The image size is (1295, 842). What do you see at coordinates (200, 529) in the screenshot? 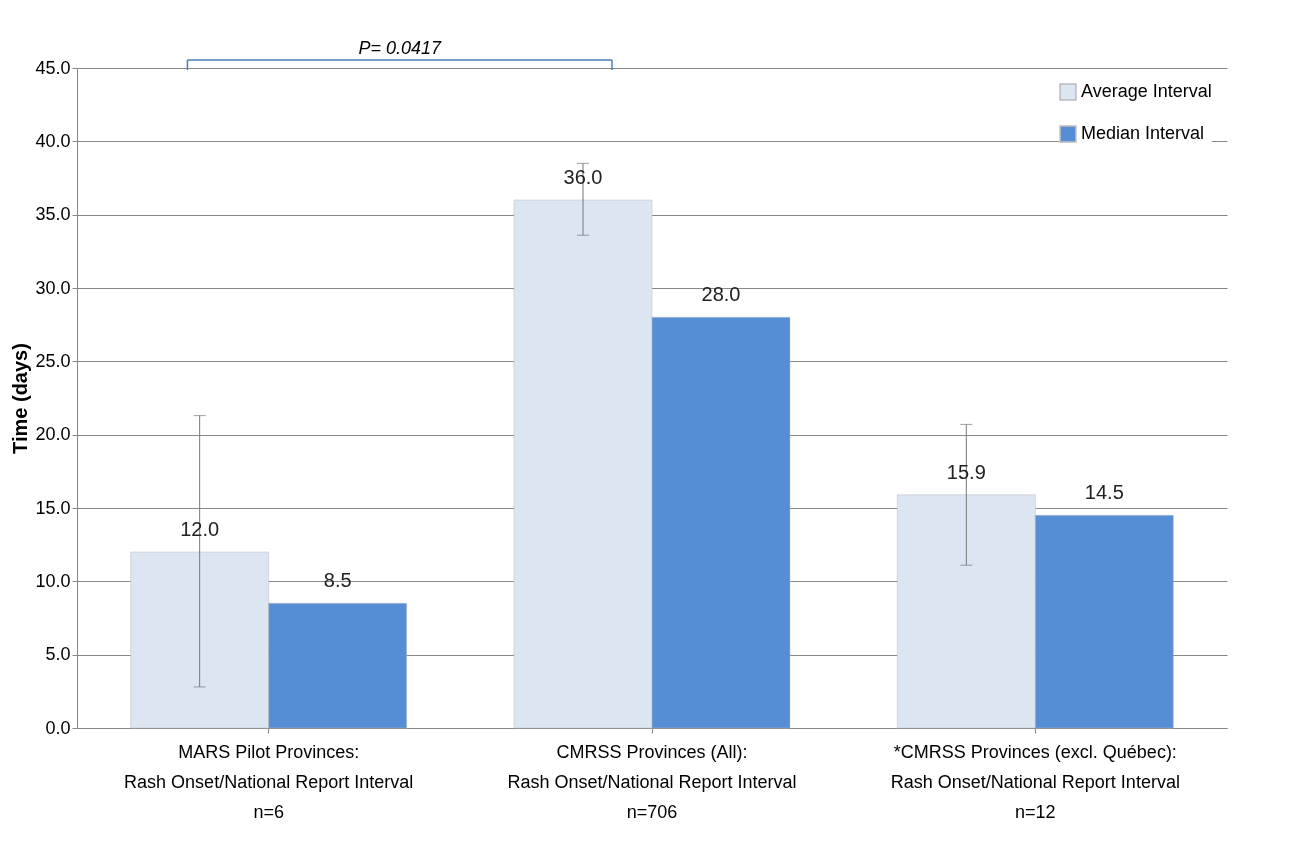
I see `data-label: 12.0` at bounding box center [200, 529].